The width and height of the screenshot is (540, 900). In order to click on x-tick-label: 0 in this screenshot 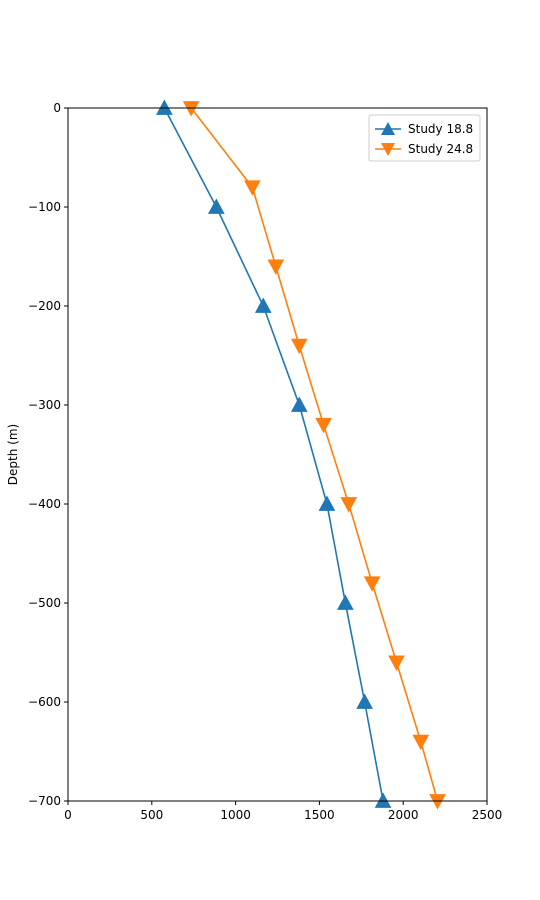, I will do `click(68, 815)`.